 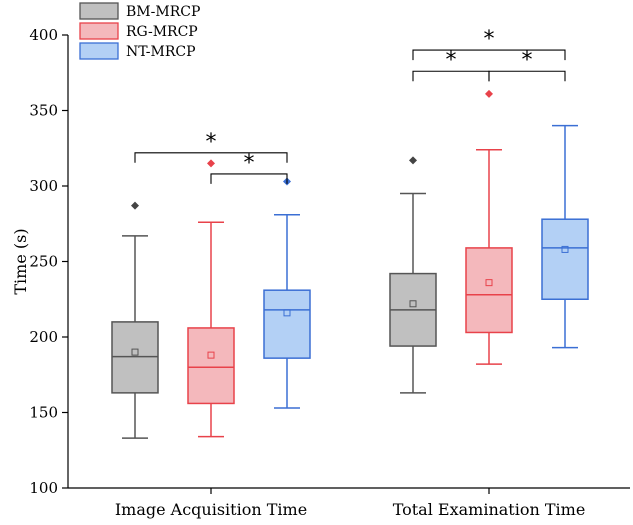 I want to click on legend-item-bm-mrcp: BM-MRCP, so click(x=139, y=11).